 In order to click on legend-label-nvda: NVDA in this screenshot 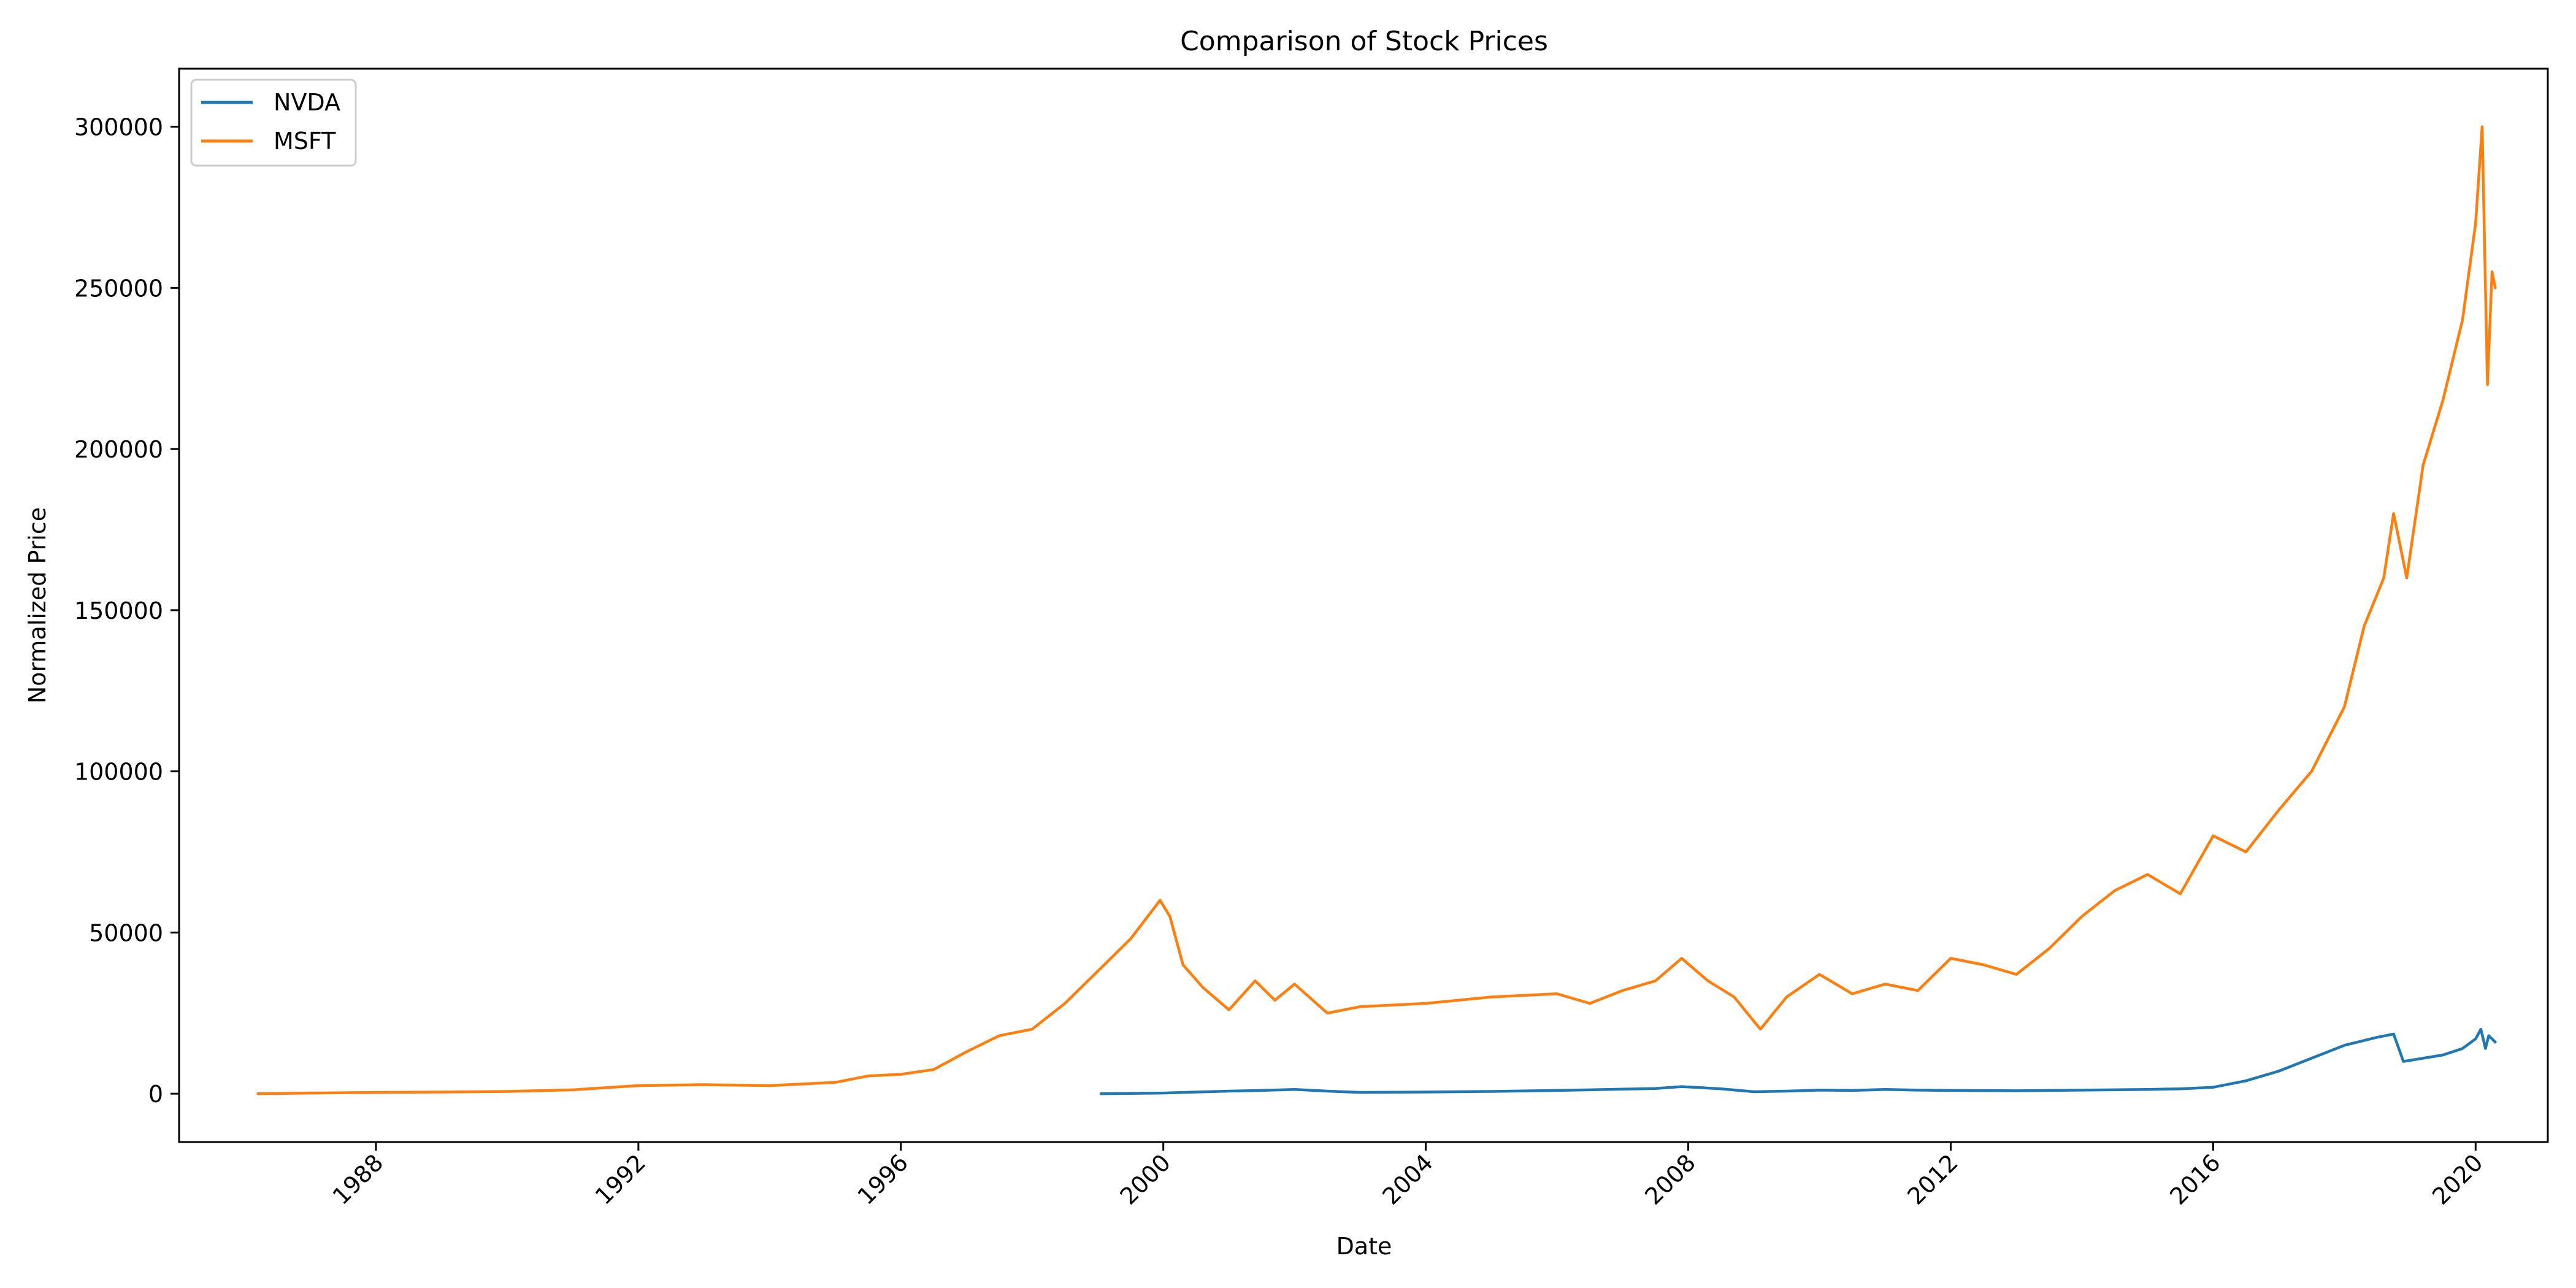, I will do `click(307, 102)`.